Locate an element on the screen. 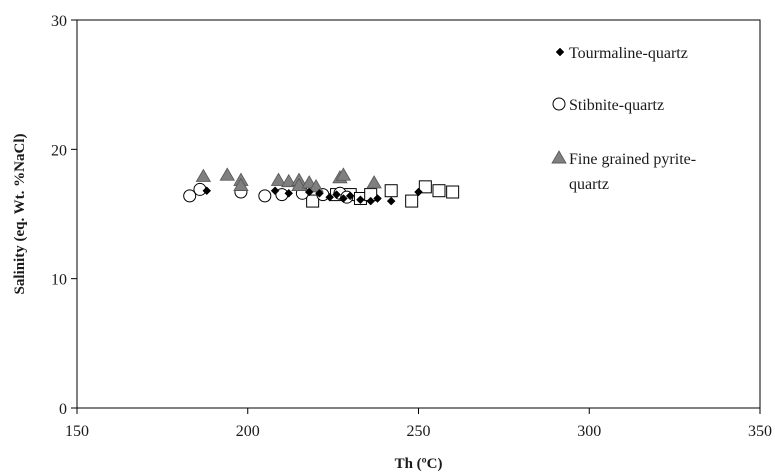 The image size is (775, 473). x-tick-label: 250 is located at coordinates (419, 431).